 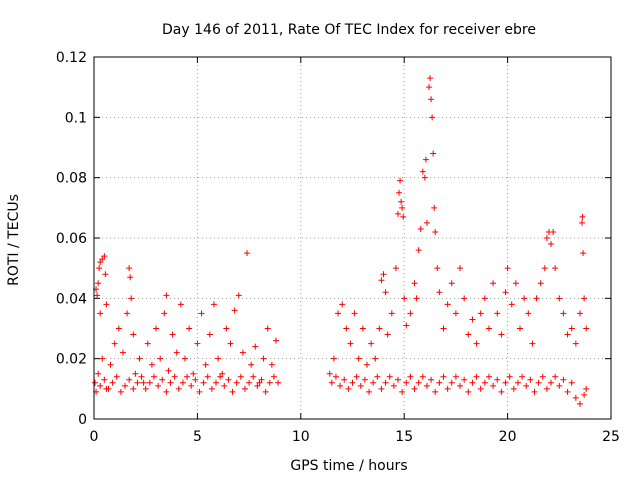 What do you see at coordinates (71, 58) in the screenshot?
I see `y-tick-label: 0.12` at bounding box center [71, 58].